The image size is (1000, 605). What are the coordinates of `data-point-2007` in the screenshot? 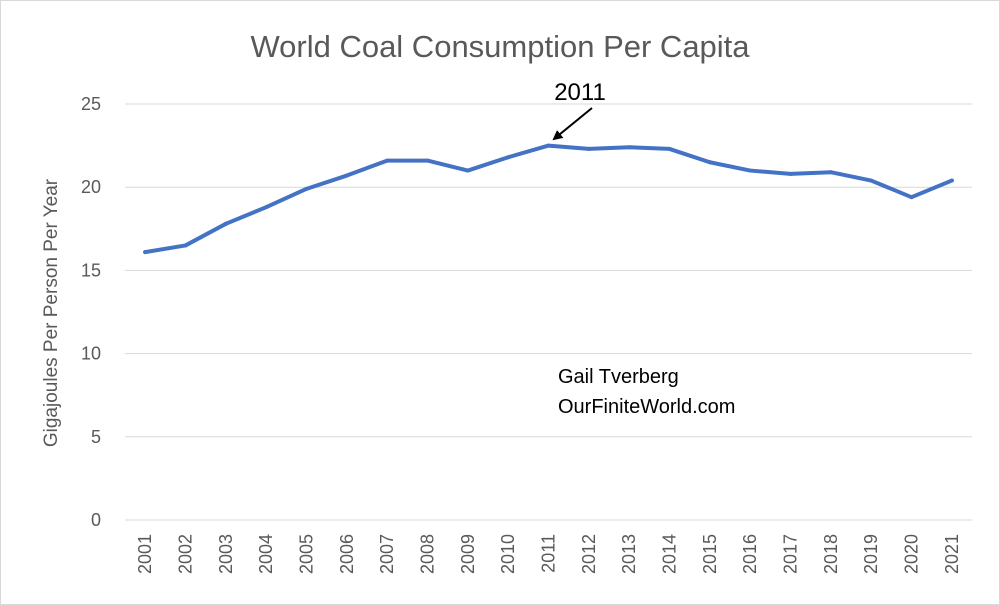 It's located at (387, 160).